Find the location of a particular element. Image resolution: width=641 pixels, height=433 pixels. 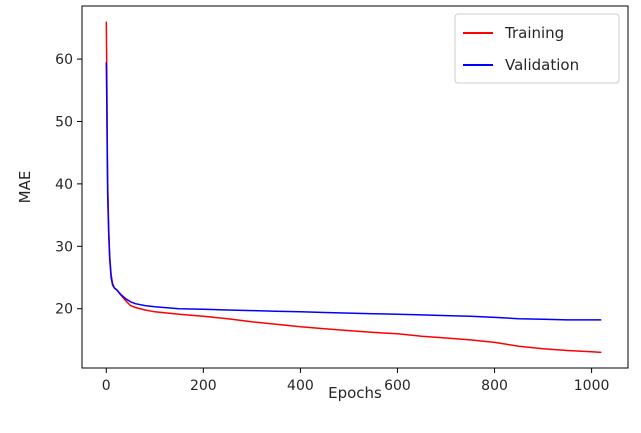

x-axis-label: Epochs is located at coordinates (355, 393).